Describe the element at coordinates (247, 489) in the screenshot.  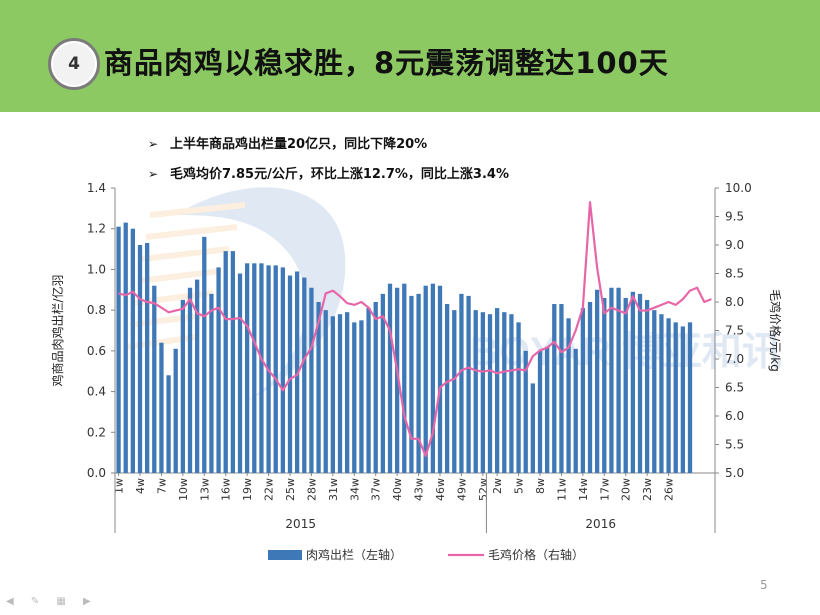
I see `x-tick-label: 19w` at that location.